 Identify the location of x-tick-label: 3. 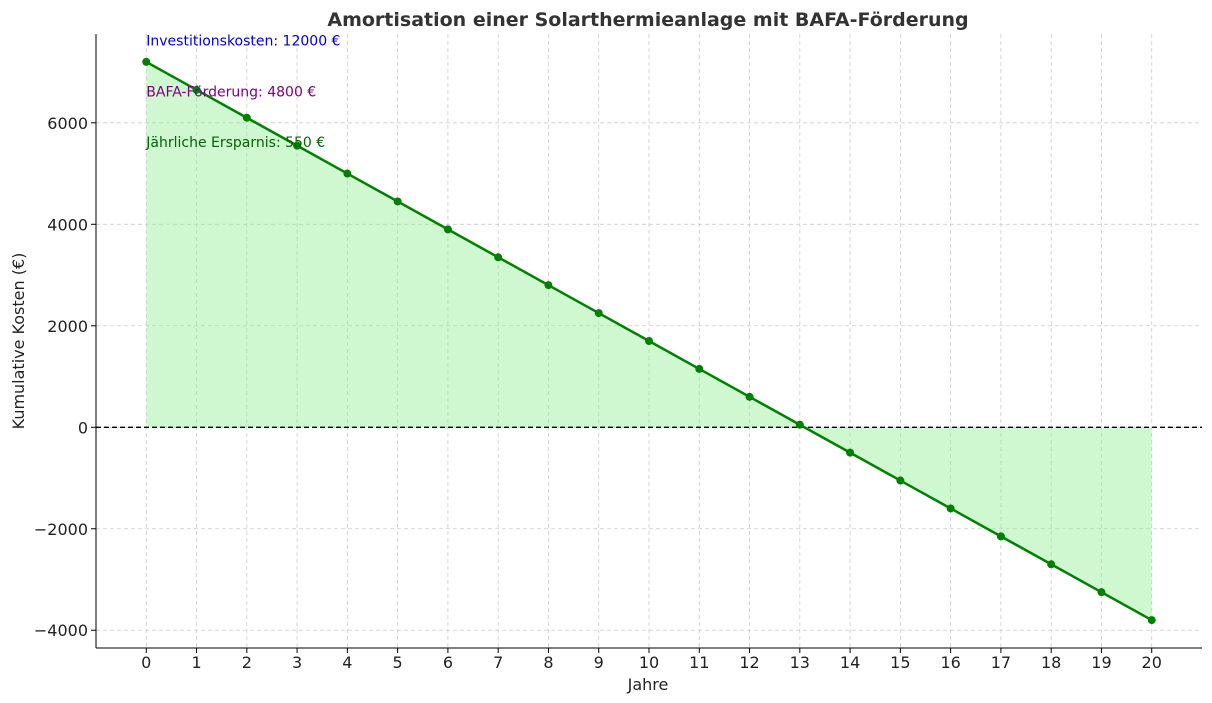
(297, 662).